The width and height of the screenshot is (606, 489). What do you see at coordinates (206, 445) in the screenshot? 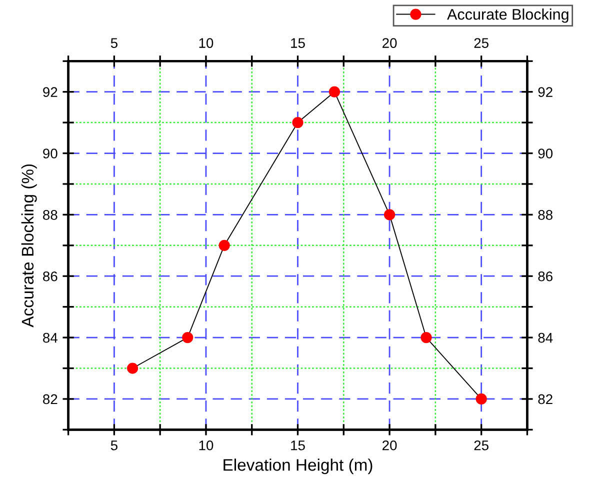
I see `x-tick-label: 10` at bounding box center [206, 445].